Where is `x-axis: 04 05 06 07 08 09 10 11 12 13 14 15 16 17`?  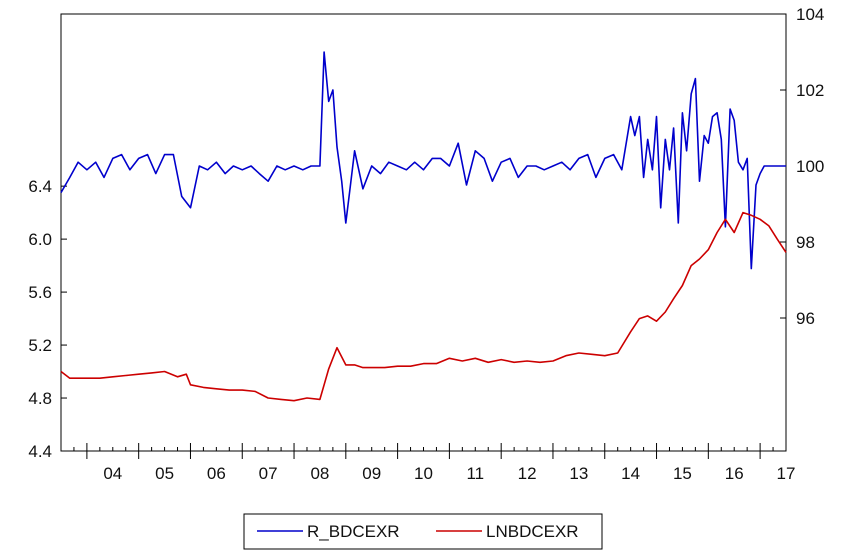
x-axis: 04 05 06 07 08 09 10 11 12 13 14 15 16 17 is located at coordinates (428, 463).